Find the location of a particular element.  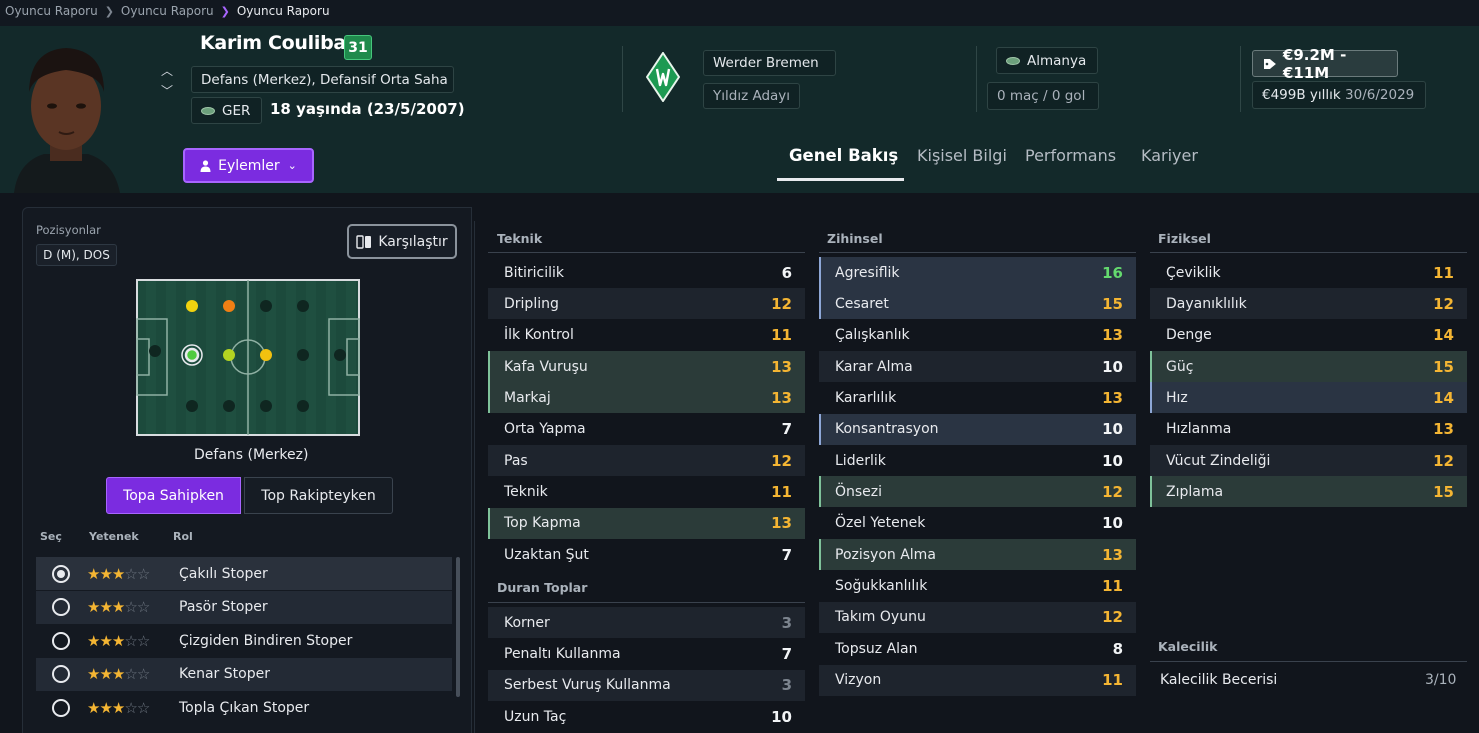

attribute-row: Topsuz Alan 8 is located at coordinates (977, 648).